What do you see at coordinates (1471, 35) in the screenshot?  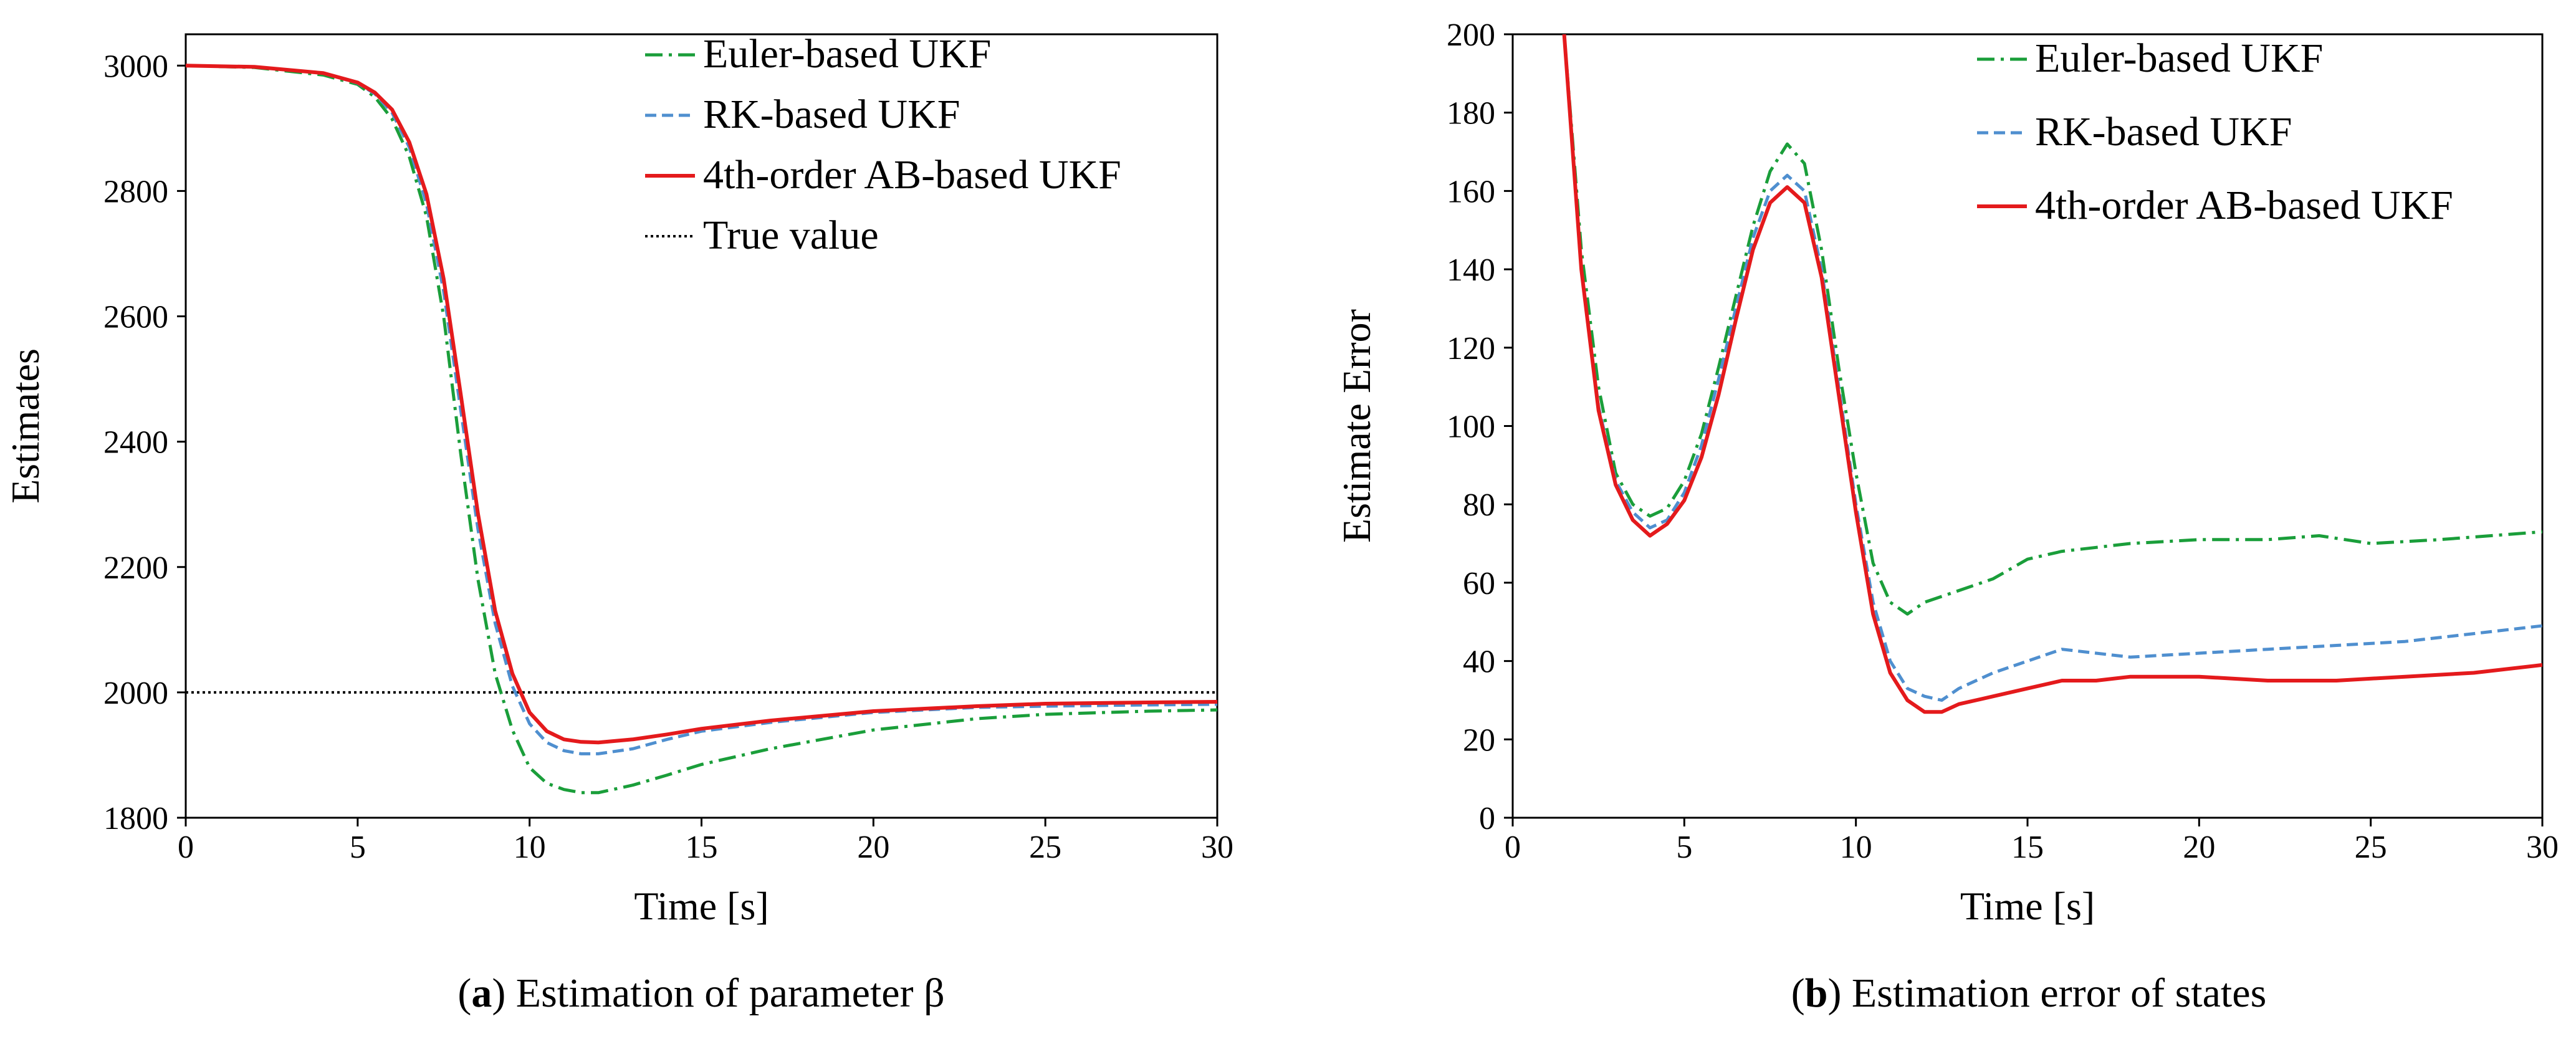 I see `y-tick-label: 200` at bounding box center [1471, 35].